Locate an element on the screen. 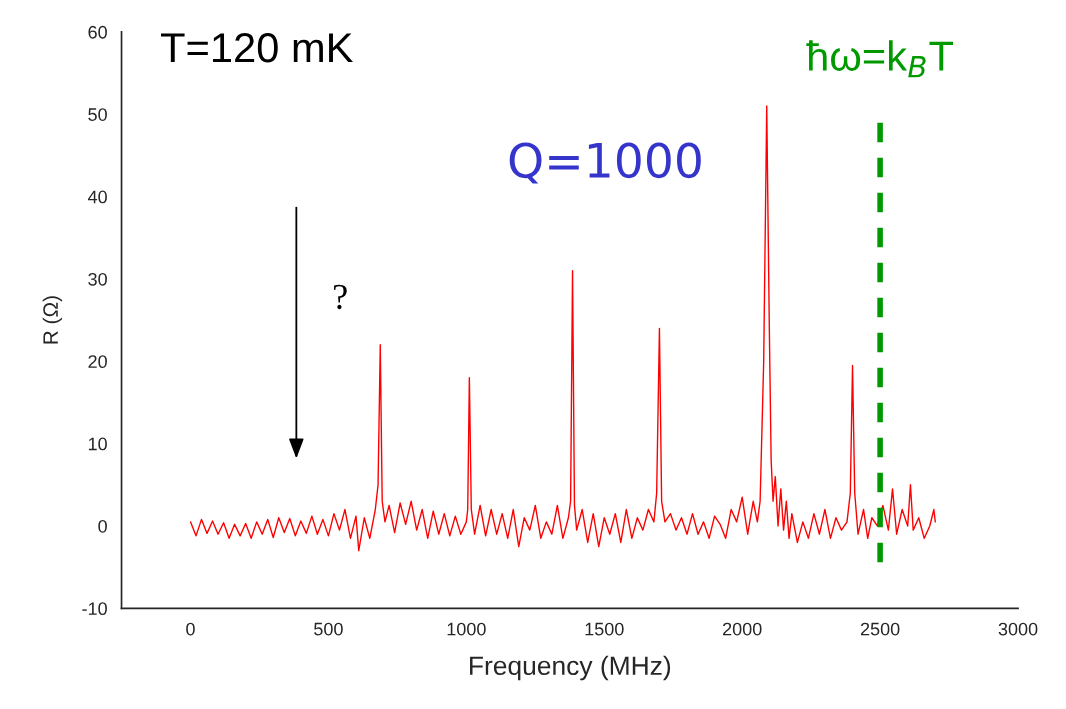 This screenshot has height=709, width=1066. x-tick-label: 2500 is located at coordinates (880, 629).